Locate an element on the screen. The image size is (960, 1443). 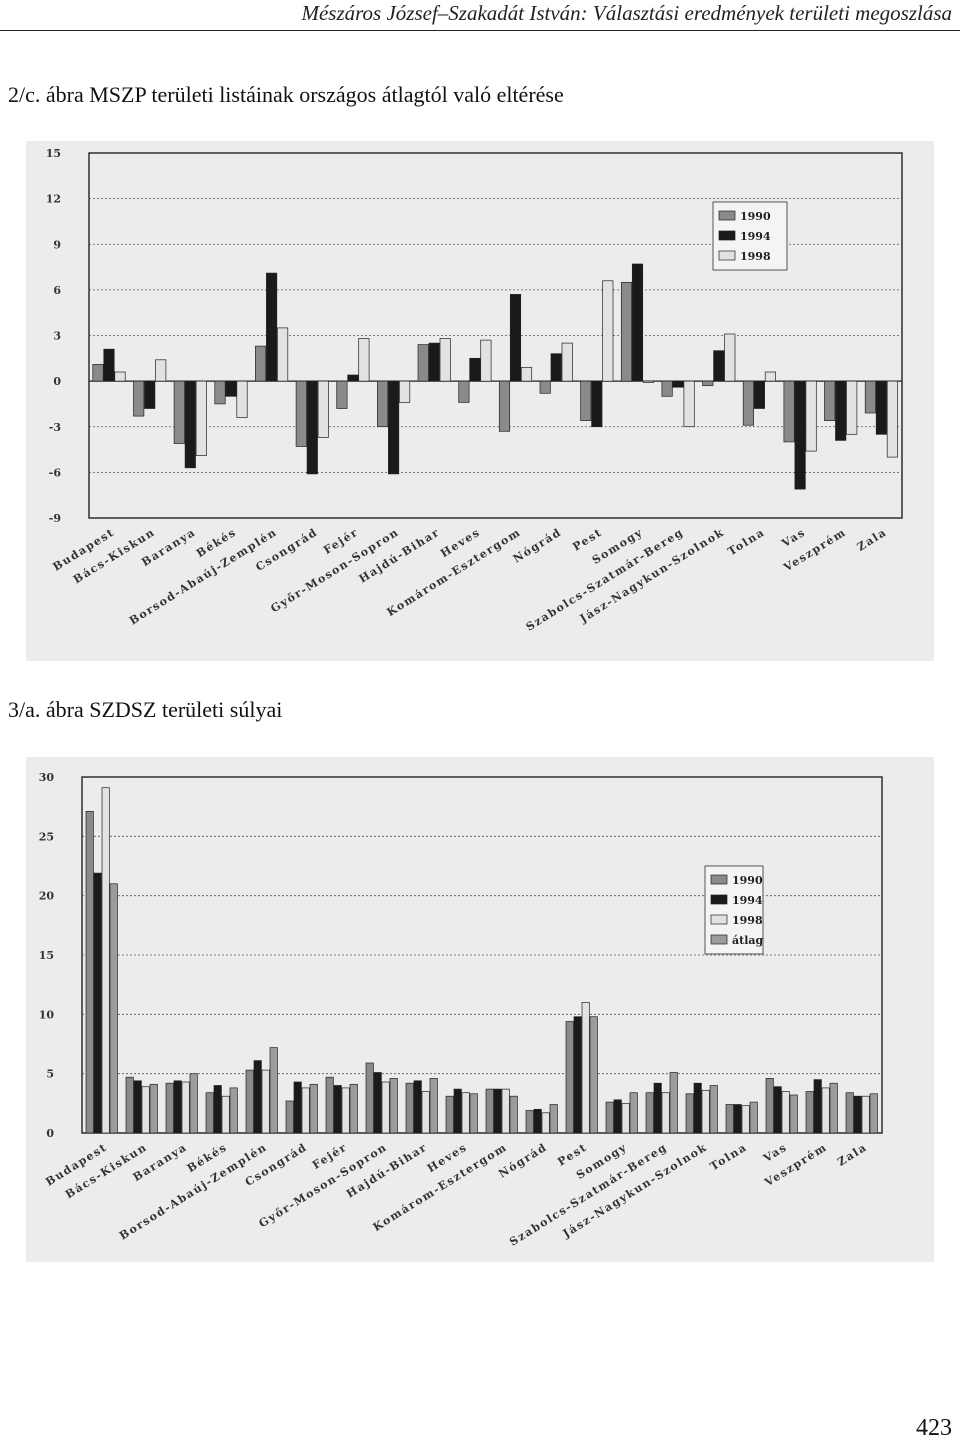
bar-1998-komarom-esztergom is located at coordinates (505, 1111).